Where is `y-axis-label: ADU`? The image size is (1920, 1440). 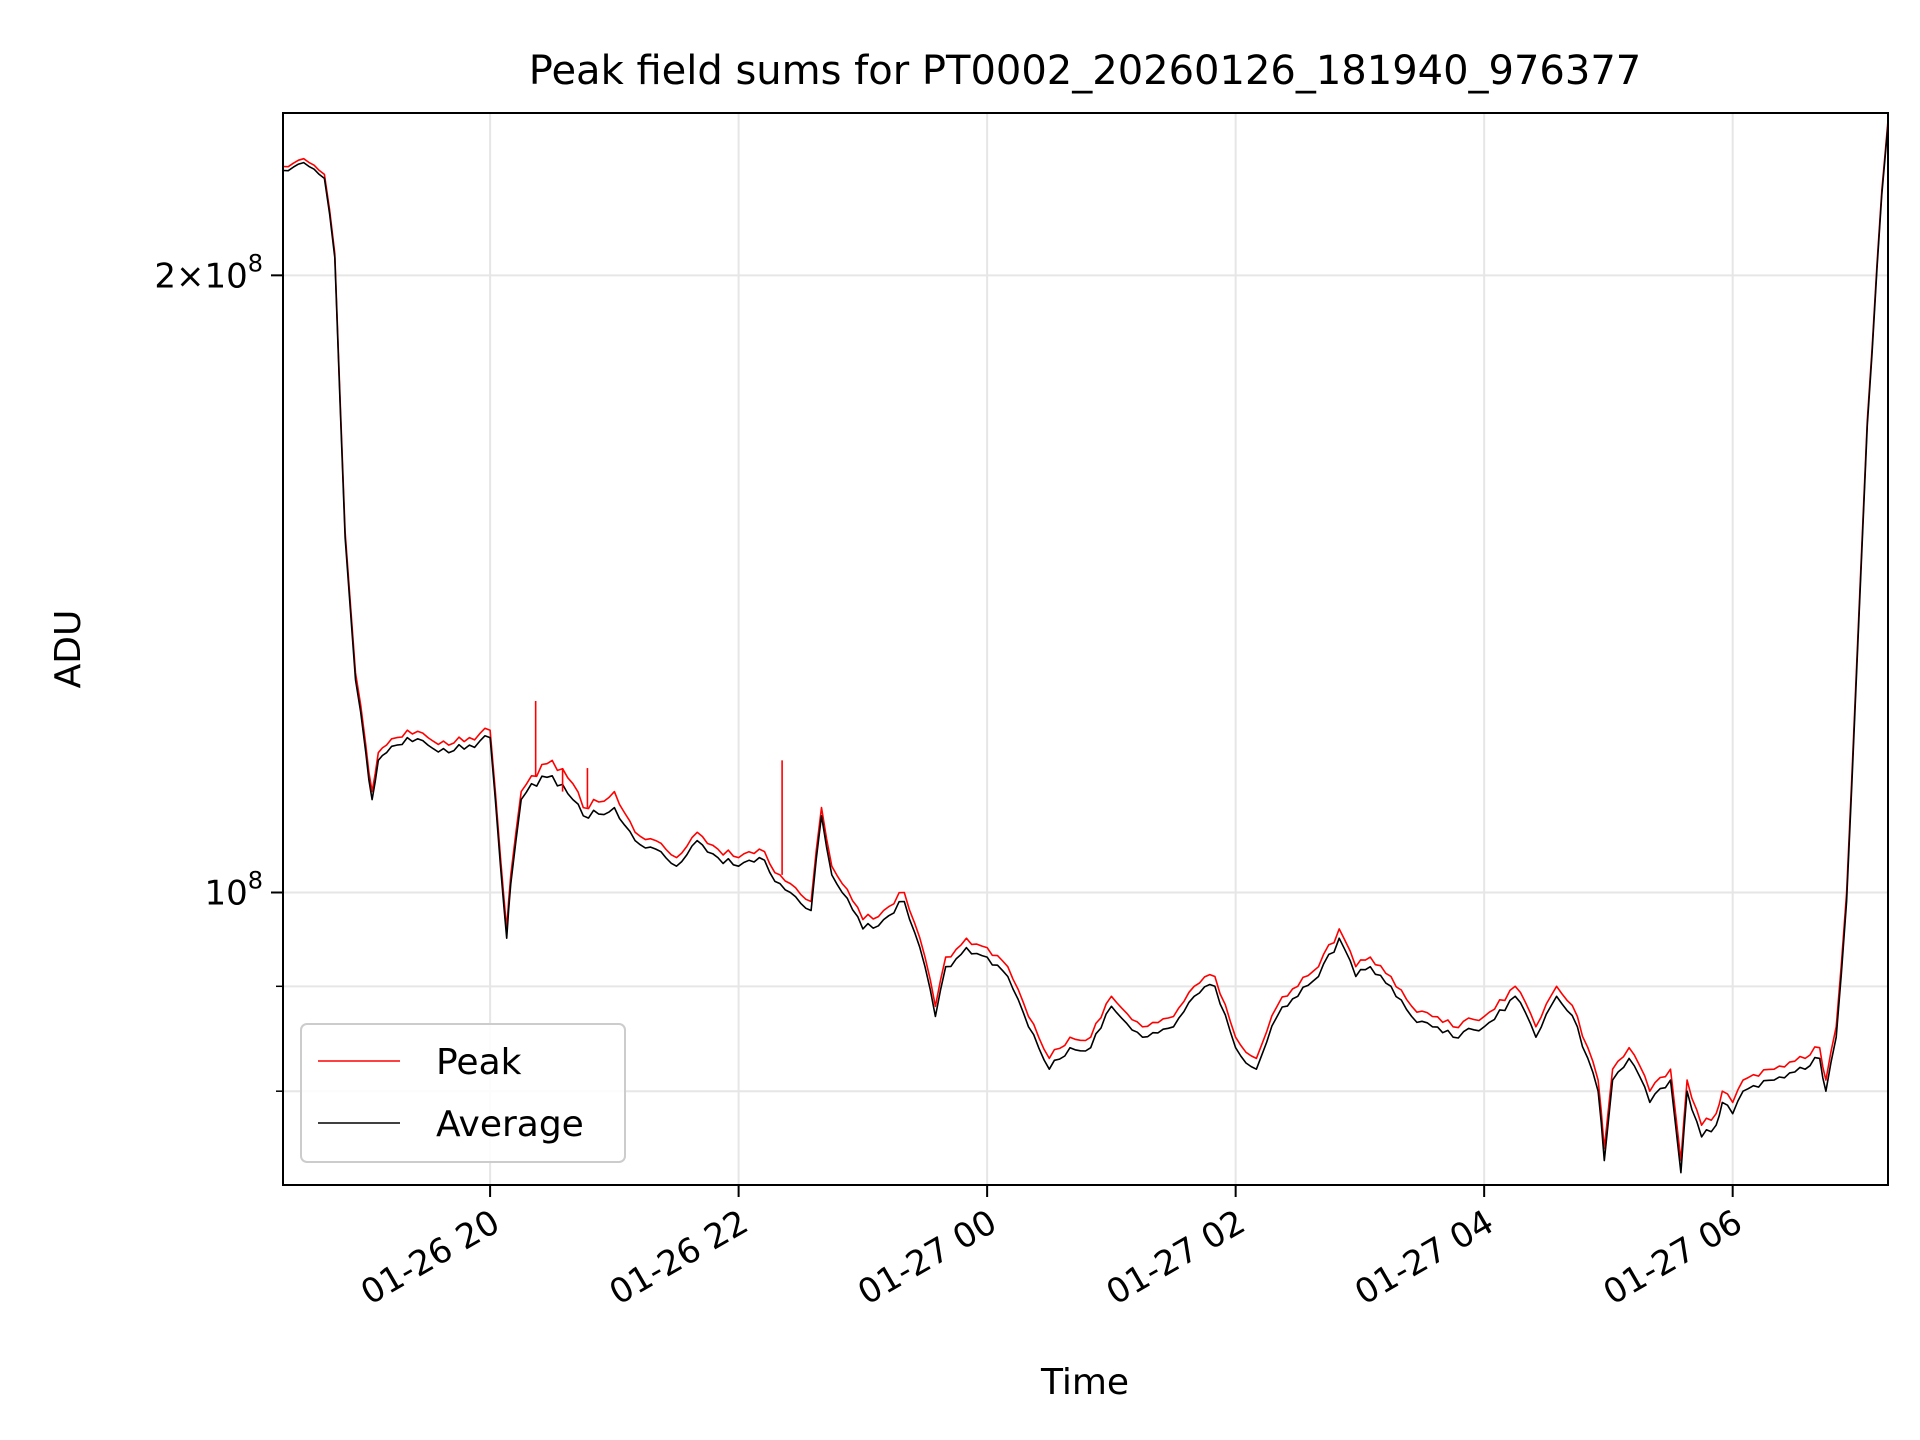
y-axis-label: ADU is located at coordinates (68, 649).